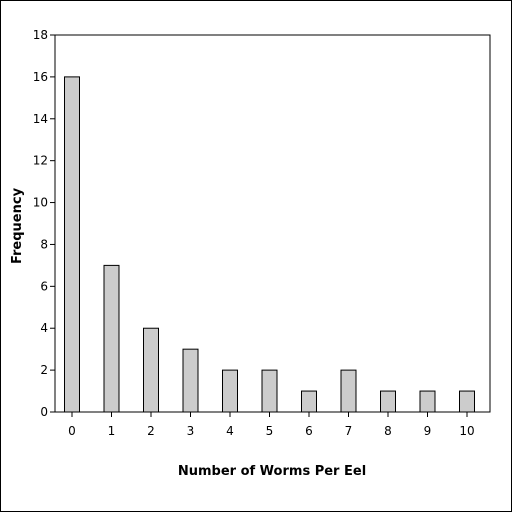 The width and height of the screenshot is (512, 512). I want to click on x-tick-label: 6, so click(309, 431).